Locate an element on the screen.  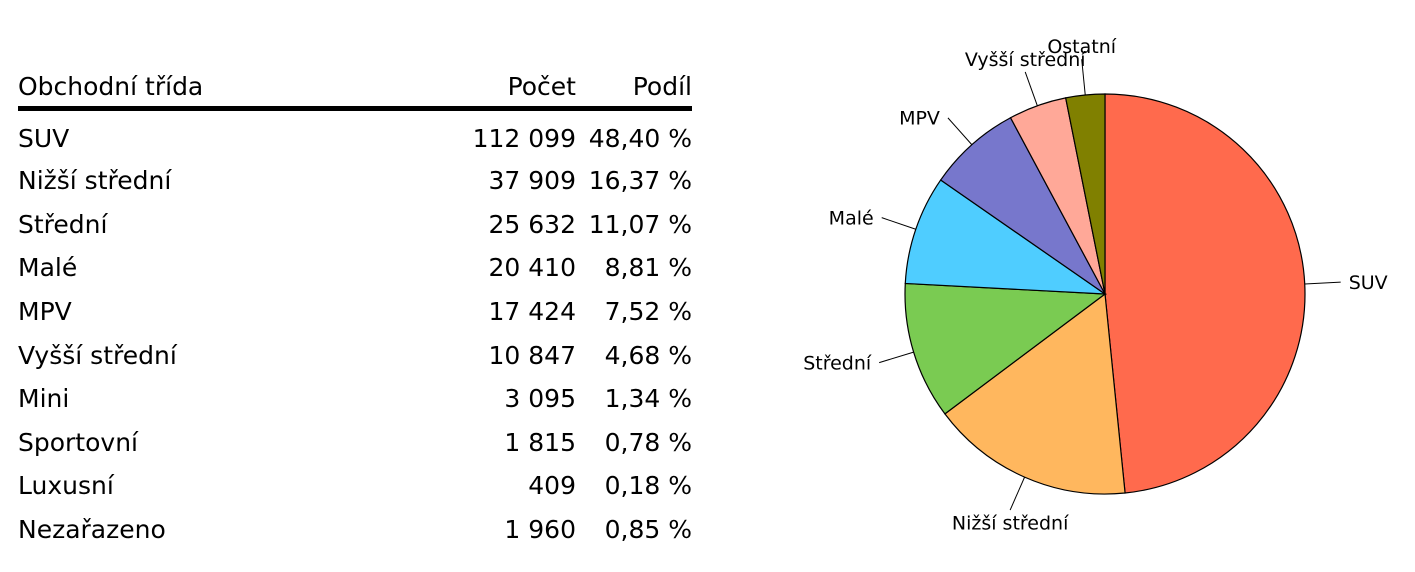
cell-count: 3 095 is located at coordinates (540, 399).